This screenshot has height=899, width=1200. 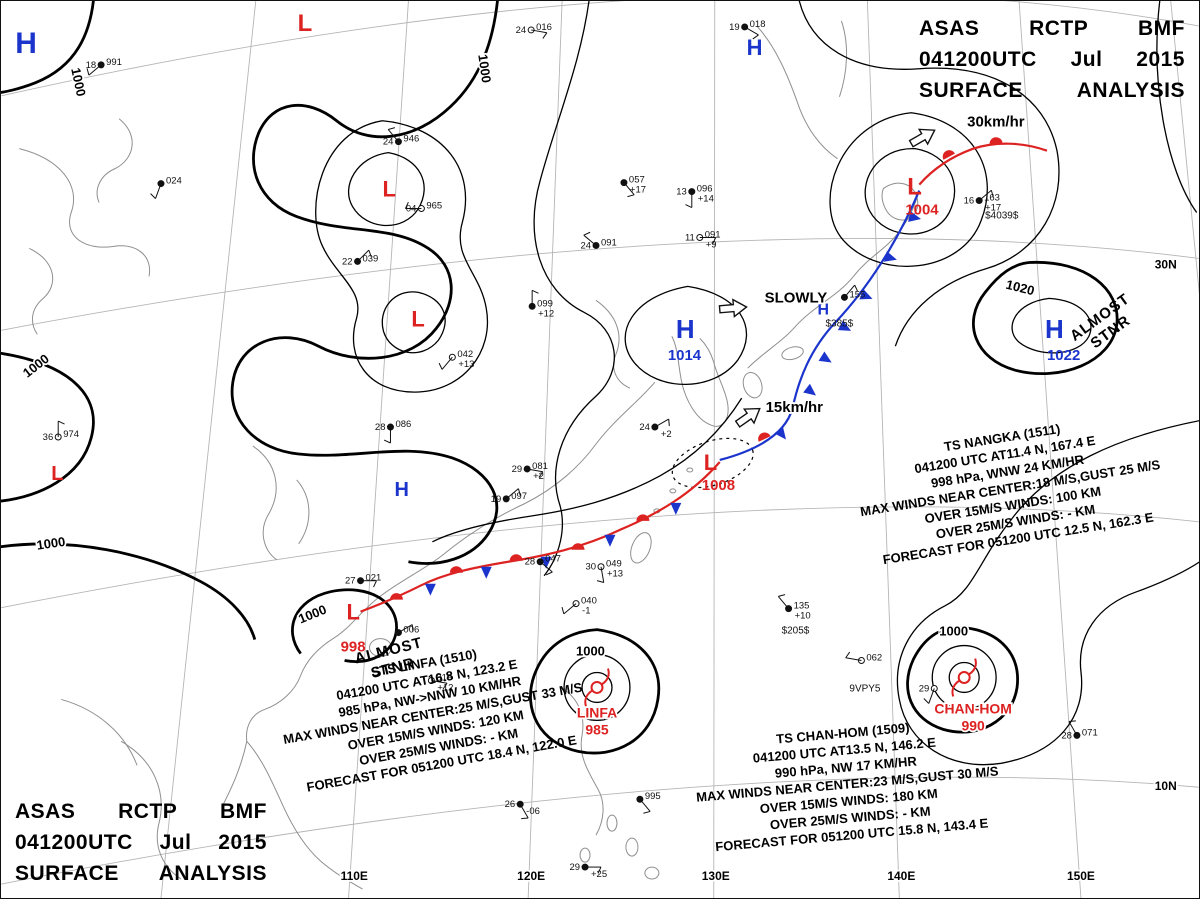 What do you see at coordinates (350, 581) in the screenshot?
I see `station-temperature: 27` at bounding box center [350, 581].